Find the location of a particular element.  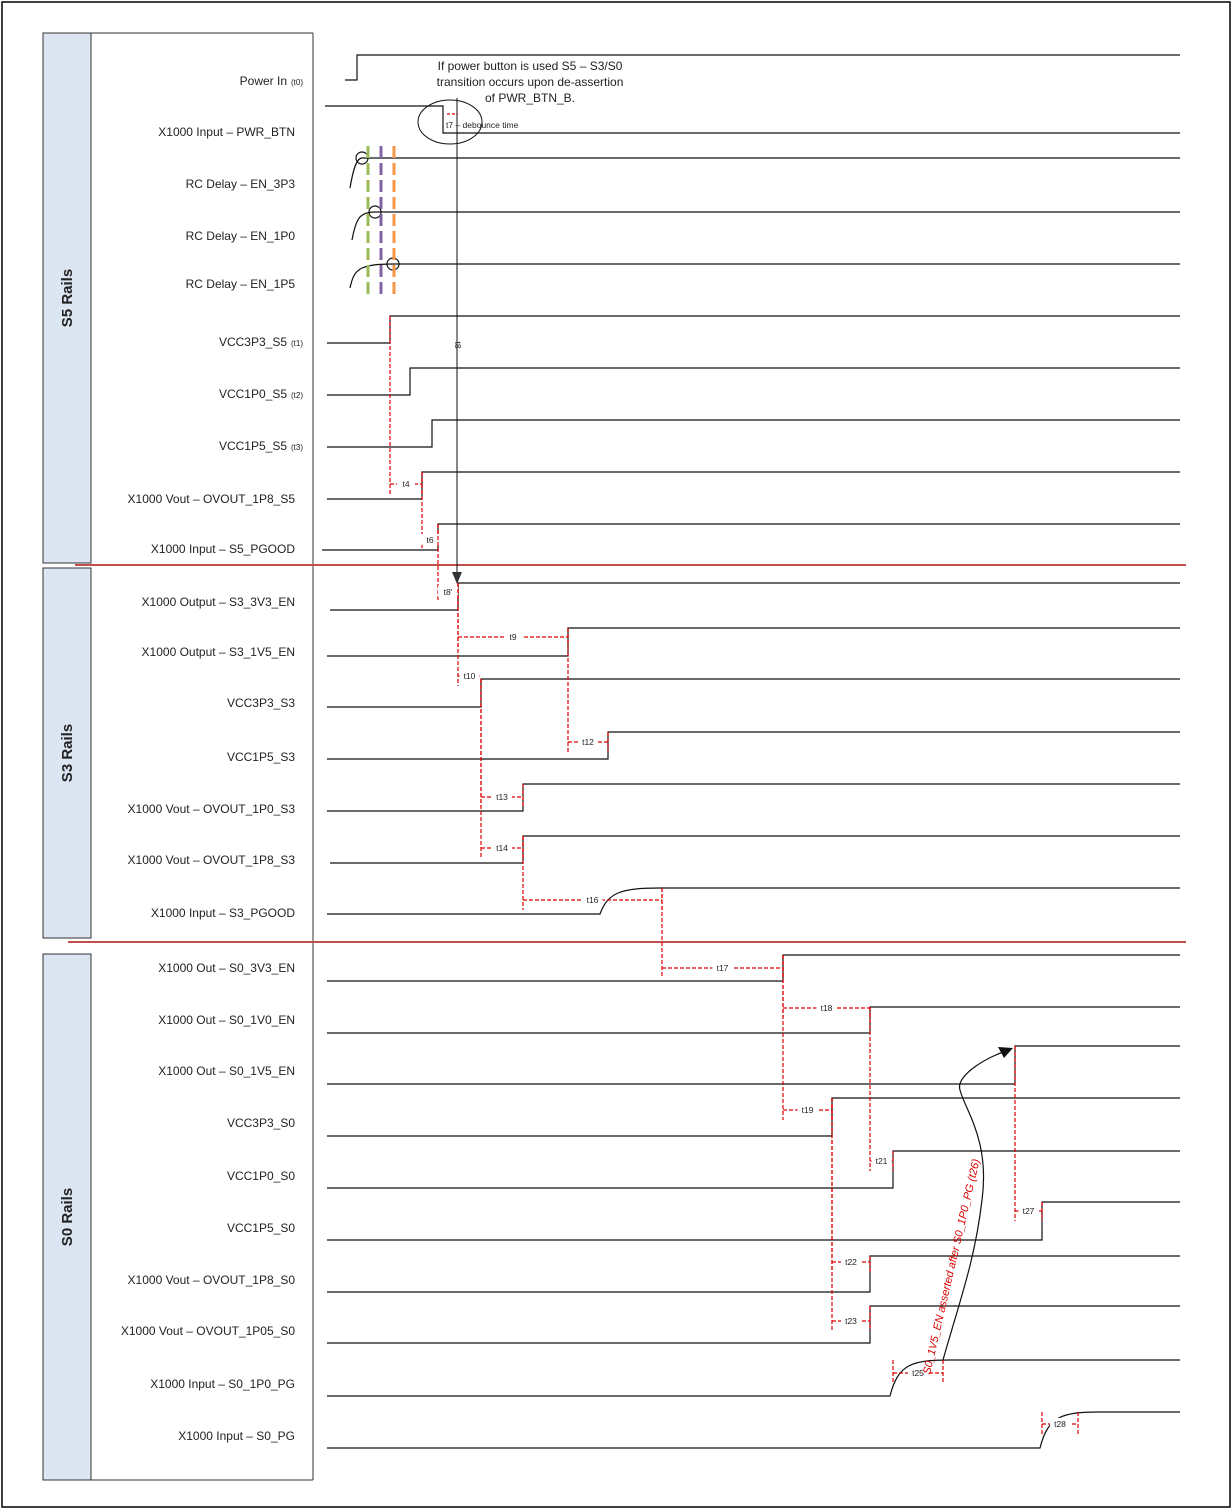

signal-label-text: X1000 Vout – OVOUT_1P0_S3 is located at coordinates (212, 809).